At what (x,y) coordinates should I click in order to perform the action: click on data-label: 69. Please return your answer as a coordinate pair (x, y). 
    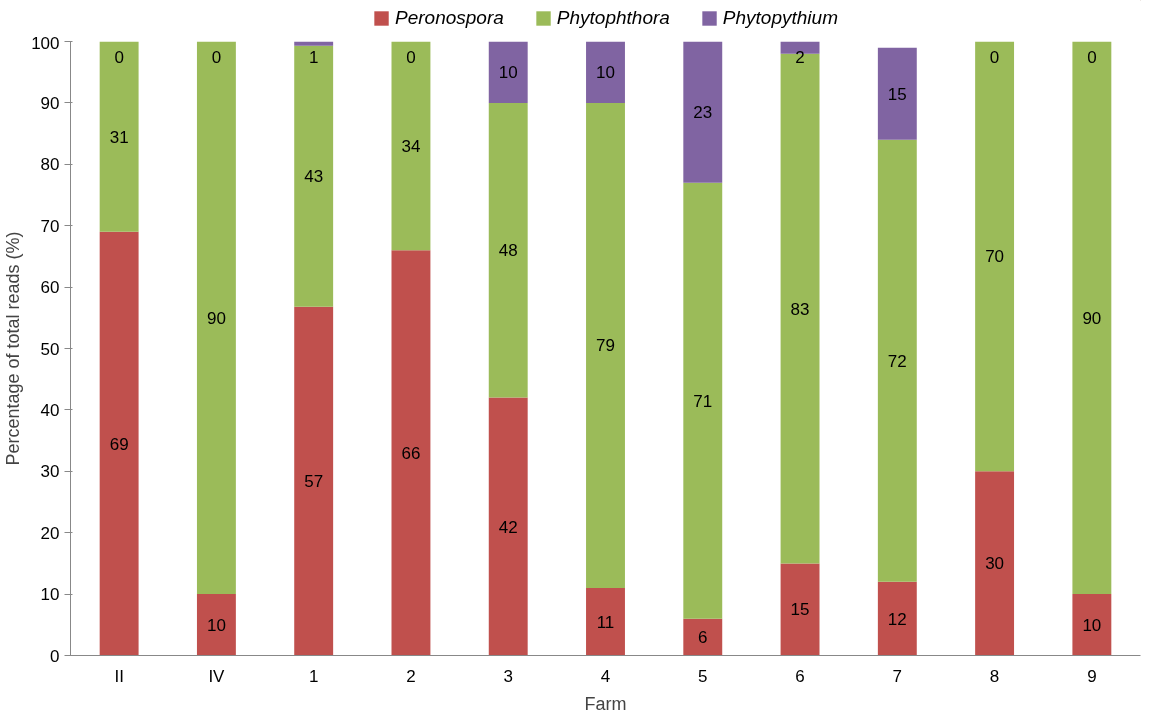
    Looking at the image, I should click on (119, 444).